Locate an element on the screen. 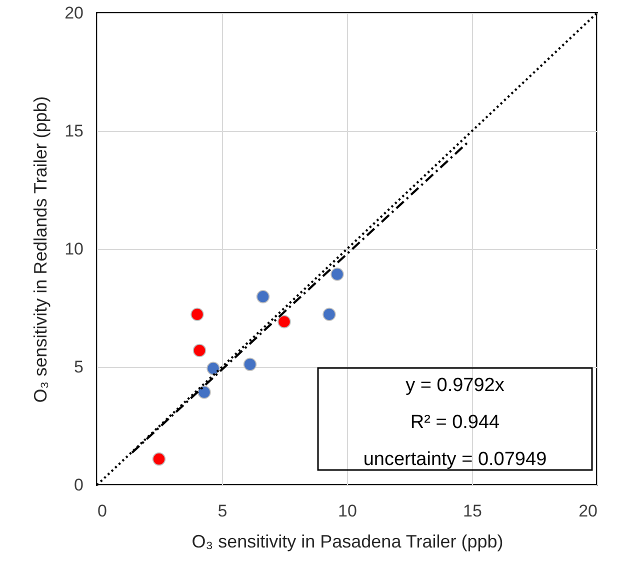 The image size is (619, 573). y-axis-title: O₃ sensitivity in Redlands Trailer (ppb) is located at coordinates (40, 249).